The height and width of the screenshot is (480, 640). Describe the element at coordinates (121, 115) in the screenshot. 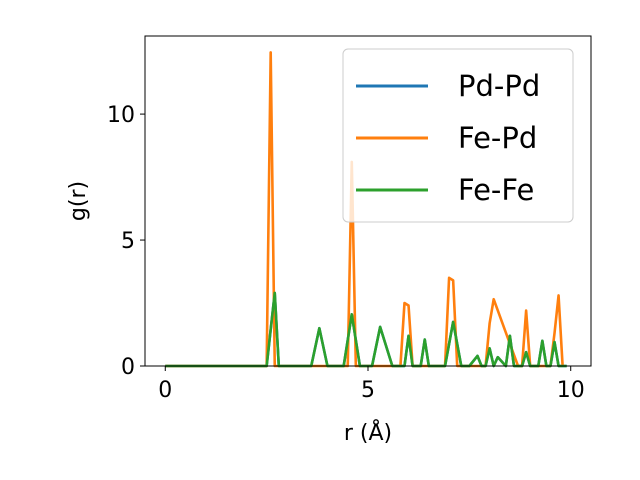

I see `y-tick-label-2: 10` at that location.